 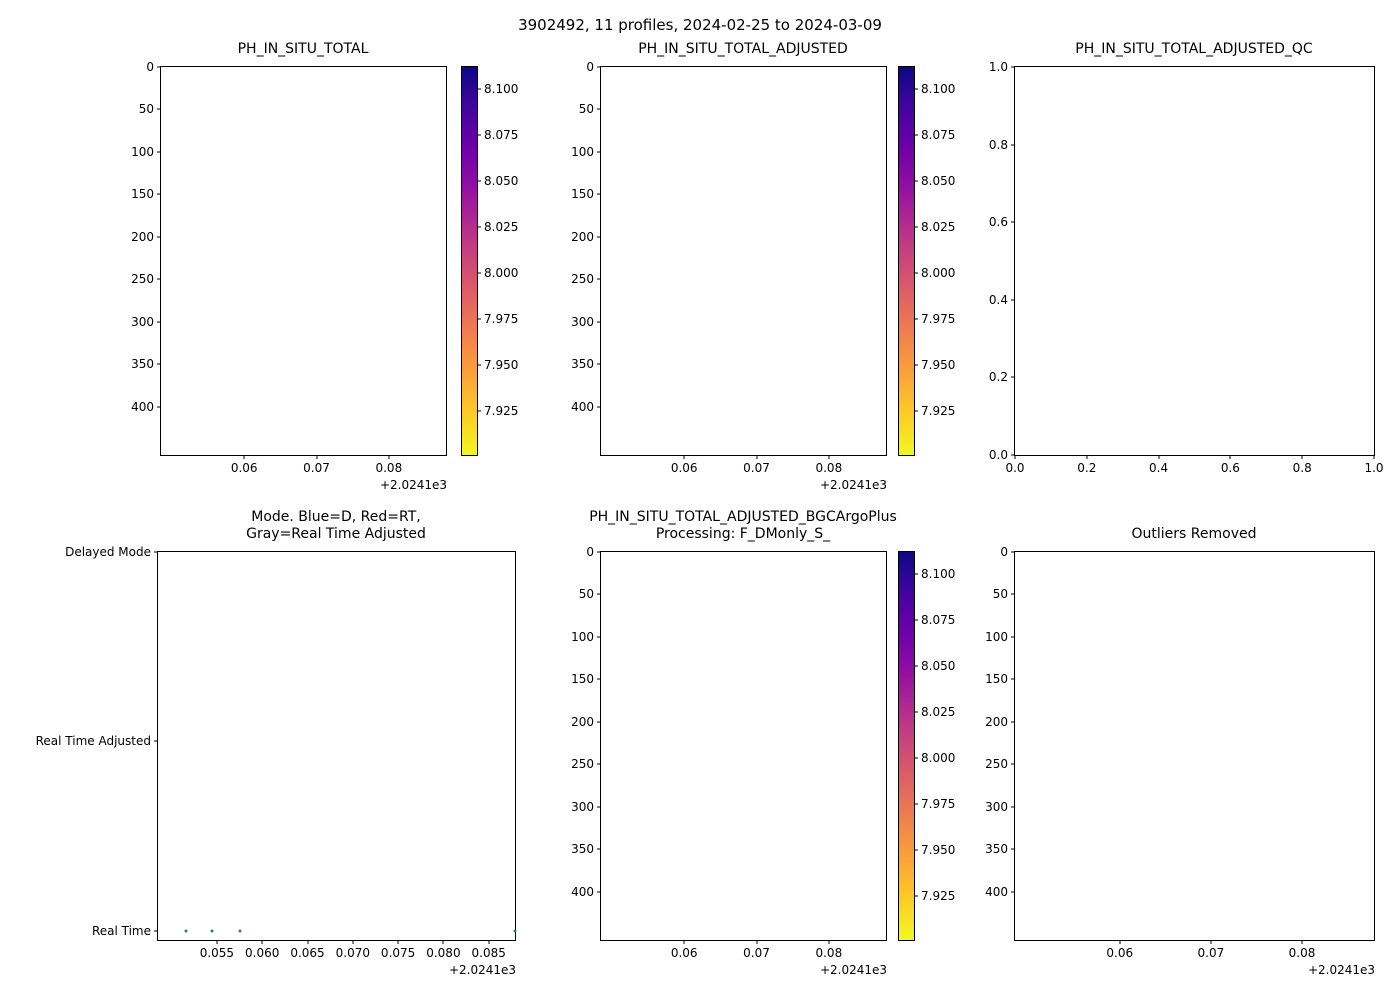 What do you see at coordinates (93, 741) in the screenshot?
I see `y-category-label: Real Time Adjusted` at bounding box center [93, 741].